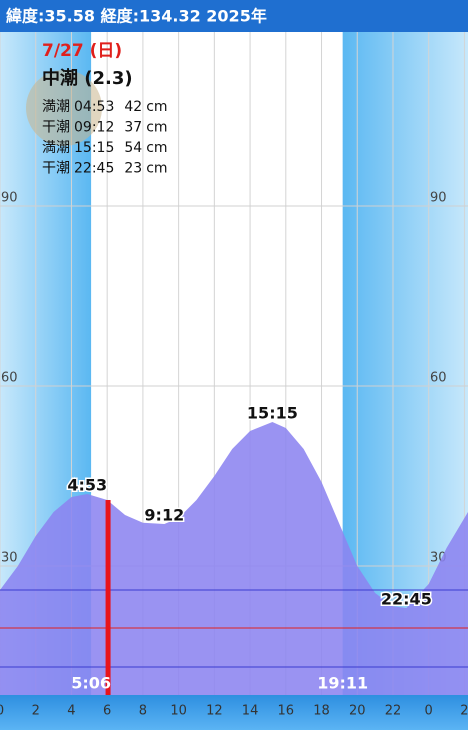  I want to click on tide-row: 満潮 04:53 42 cm, so click(105, 107).